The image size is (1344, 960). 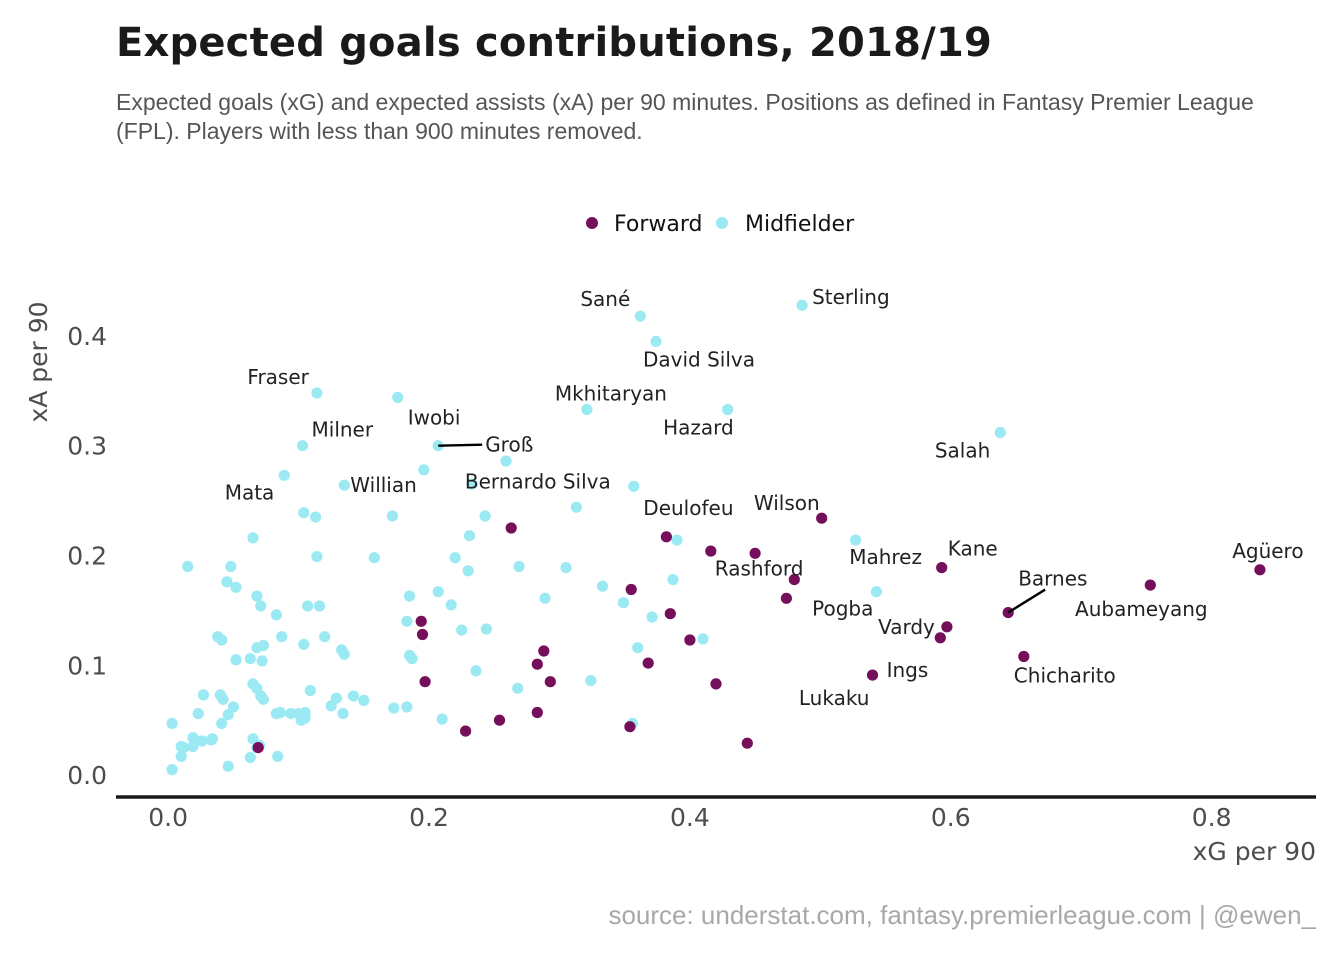 I want to click on legend-label-forward: Forward, so click(x=658, y=224).